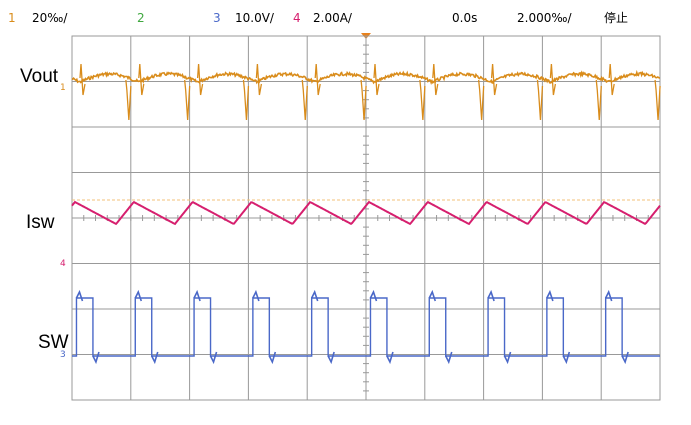 Image resolution: width=691 pixels, height=425 pixels. What do you see at coordinates (63, 264) in the screenshot?
I see `ch4-ground-marker: 4` at bounding box center [63, 264].